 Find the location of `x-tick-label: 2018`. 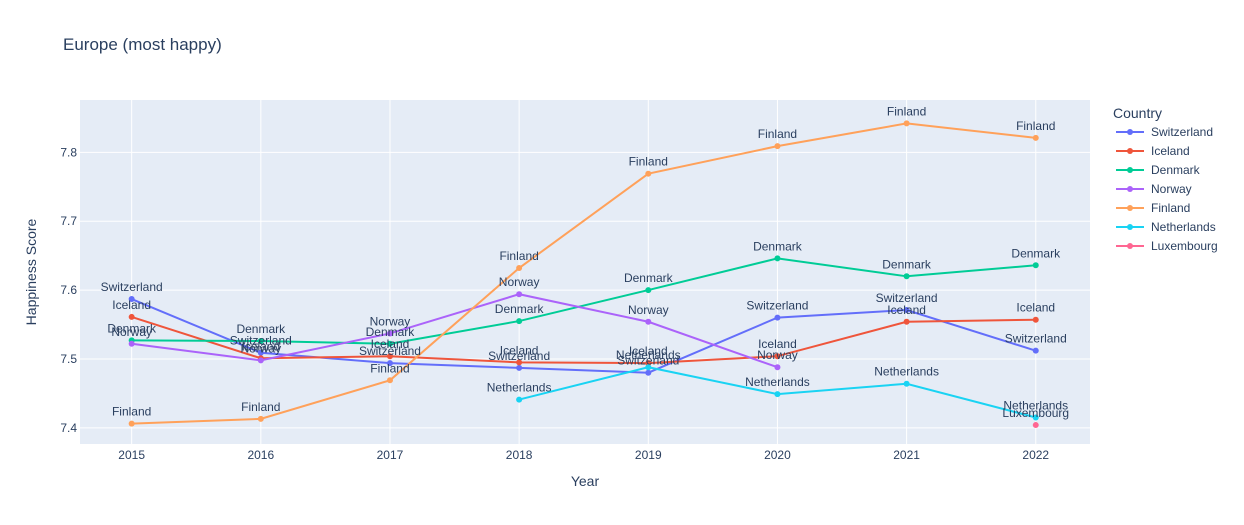

x-tick-label: 2018 is located at coordinates (519, 455).